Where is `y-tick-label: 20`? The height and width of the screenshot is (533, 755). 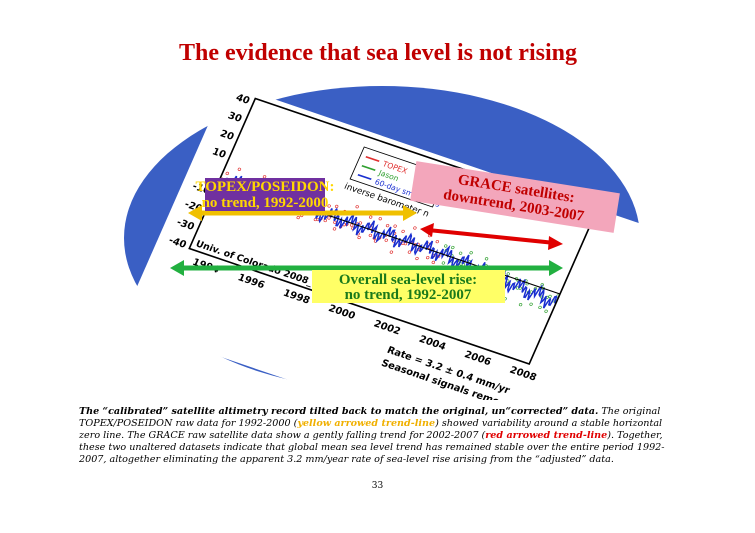 y-tick-label: 20 is located at coordinates (226, 135).